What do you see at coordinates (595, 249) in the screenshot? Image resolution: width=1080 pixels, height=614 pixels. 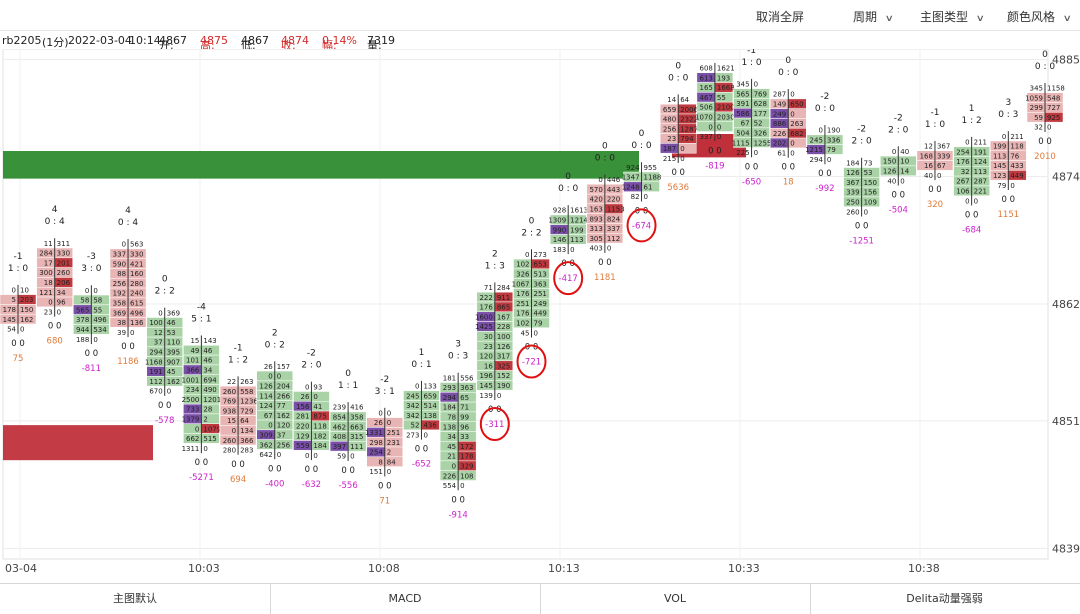 I see `footprint-bid-volume: 403` at bounding box center [595, 249].